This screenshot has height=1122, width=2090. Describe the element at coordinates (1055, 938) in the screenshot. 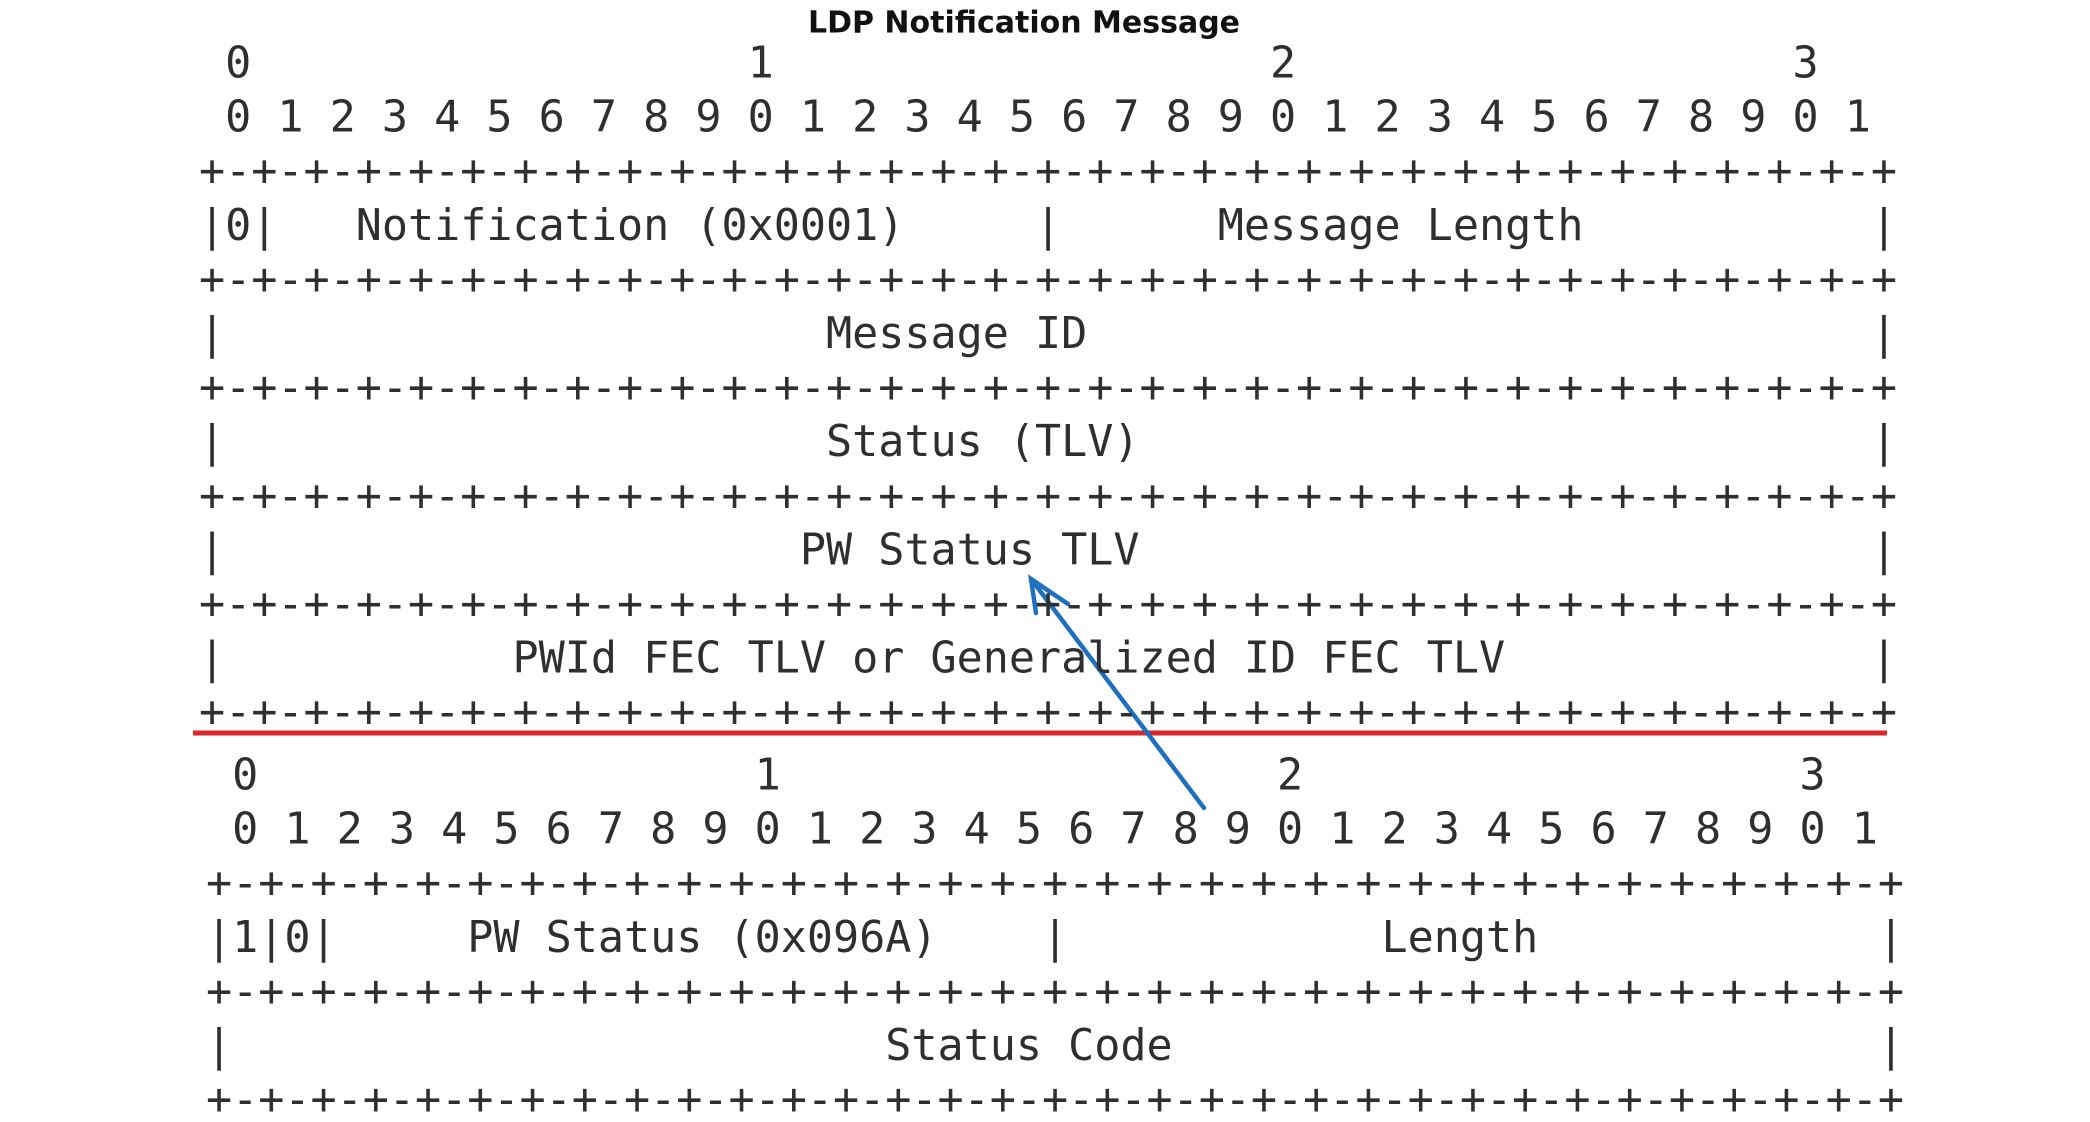

I see `diagram-line: |1|0| PW Status (0x096A) | Length |` at that location.